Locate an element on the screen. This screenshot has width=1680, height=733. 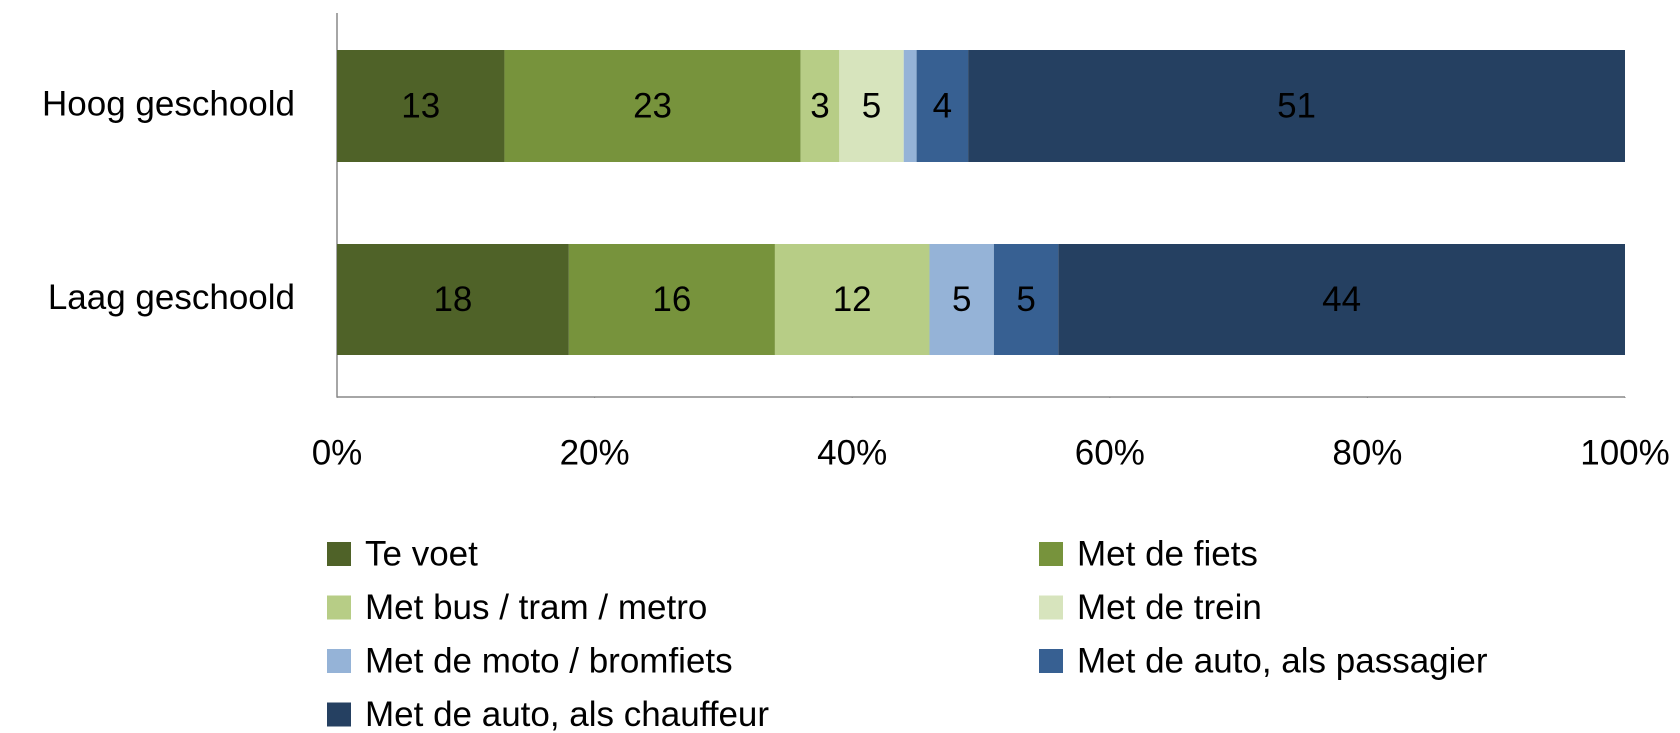
x-tick-label: 100% is located at coordinates (1625, 452).